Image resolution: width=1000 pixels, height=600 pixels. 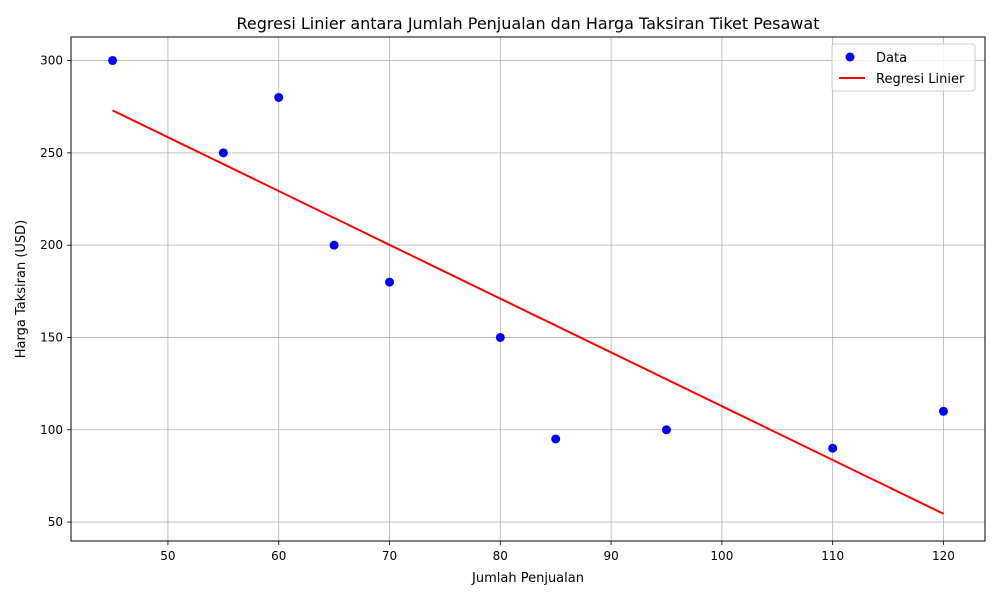 I want to click on legend: Data Regresi Linier, so click(x=903, y=67).